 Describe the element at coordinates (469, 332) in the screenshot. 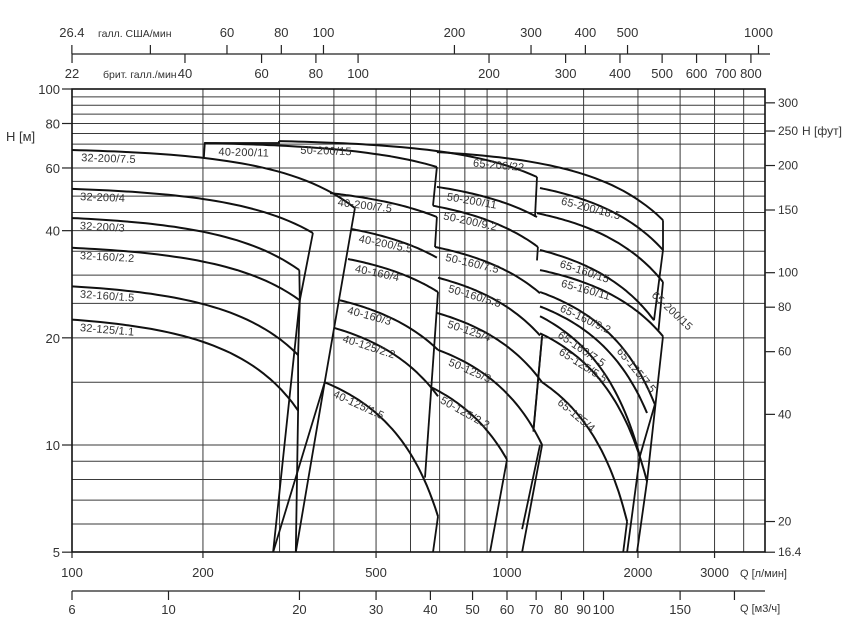

I see `curve-label: 50-125/4` at that location.